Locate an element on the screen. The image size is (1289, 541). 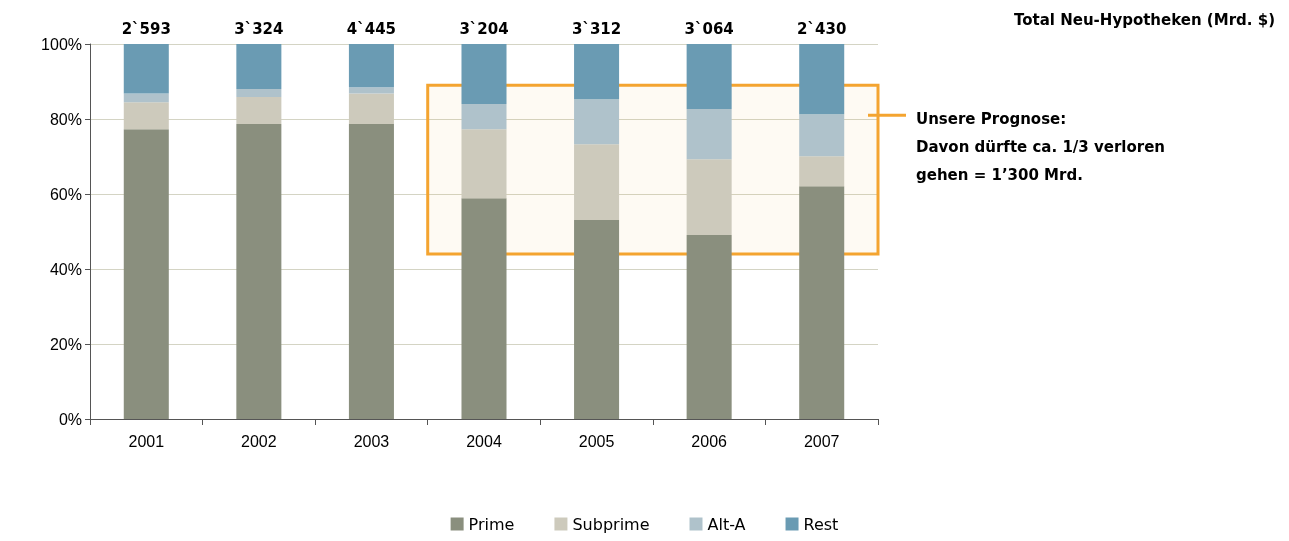
y-tick-label: 40% is located at coordinates (65, 269).